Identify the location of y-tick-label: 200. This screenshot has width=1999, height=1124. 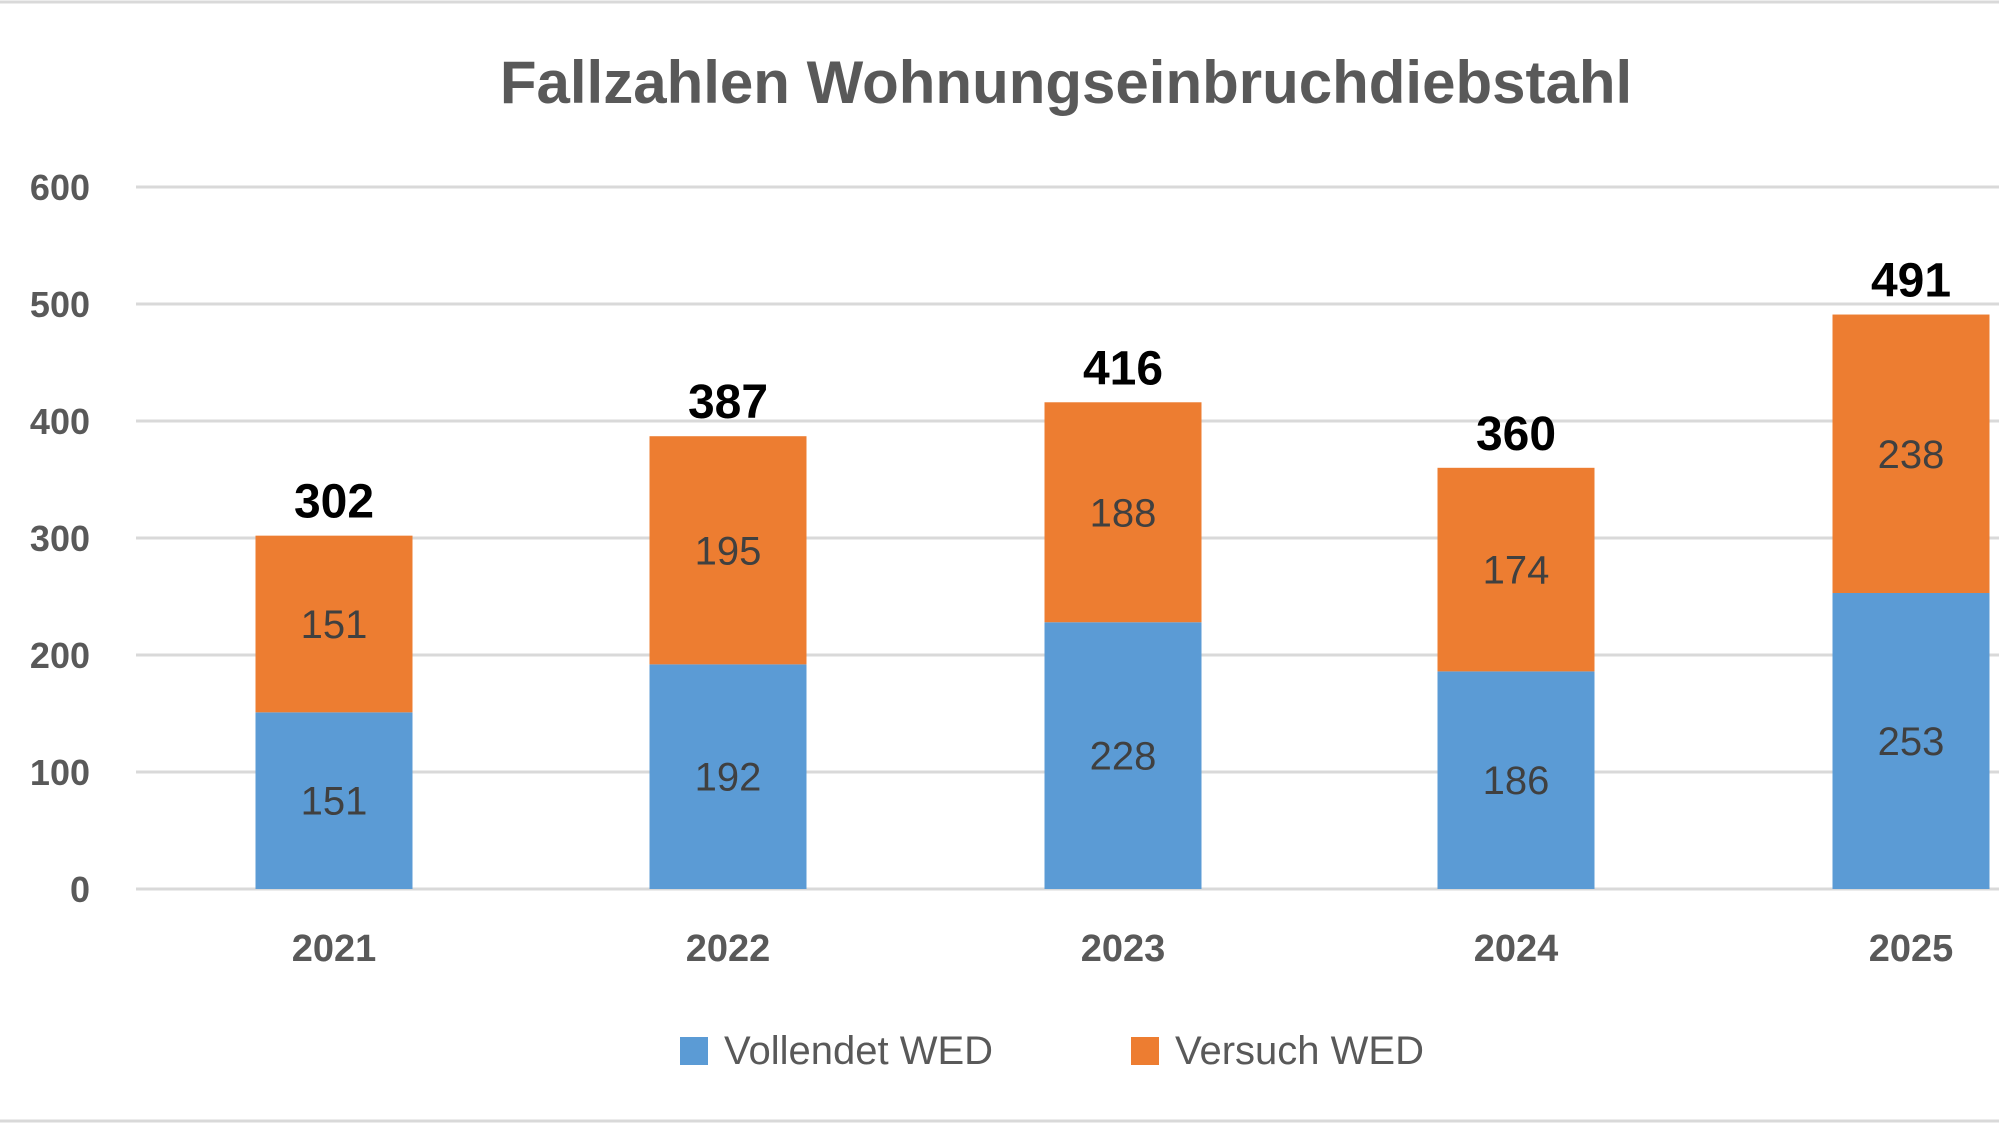
(60, 655).